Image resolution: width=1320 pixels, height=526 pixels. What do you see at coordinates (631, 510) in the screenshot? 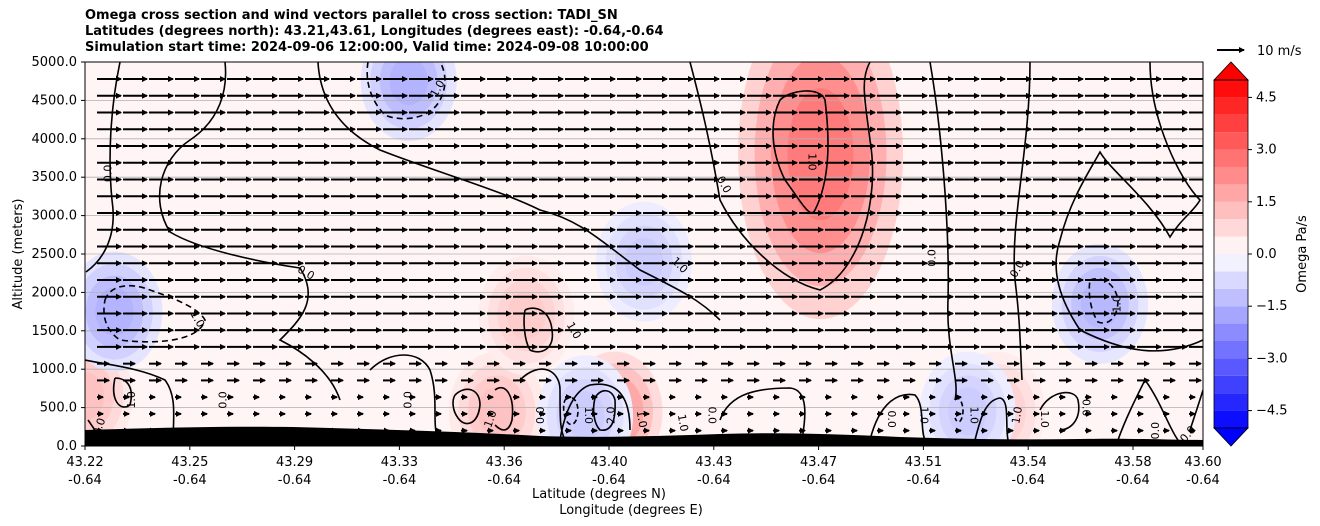
I see `x-axis-label-longitude: Longitude (degrees E)` at bounding box center [631, 510].